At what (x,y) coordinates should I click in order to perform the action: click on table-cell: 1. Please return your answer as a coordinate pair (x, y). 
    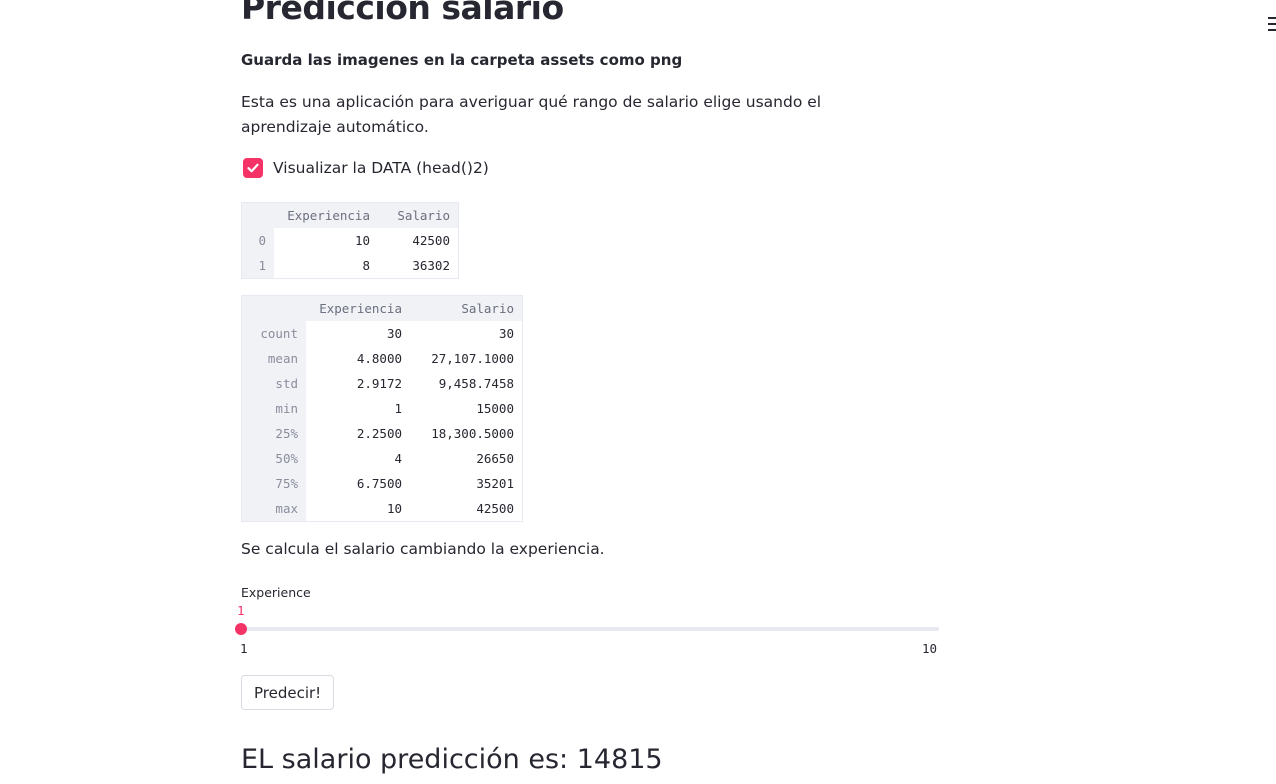
    Looking at the image, I should click on (358, 408).